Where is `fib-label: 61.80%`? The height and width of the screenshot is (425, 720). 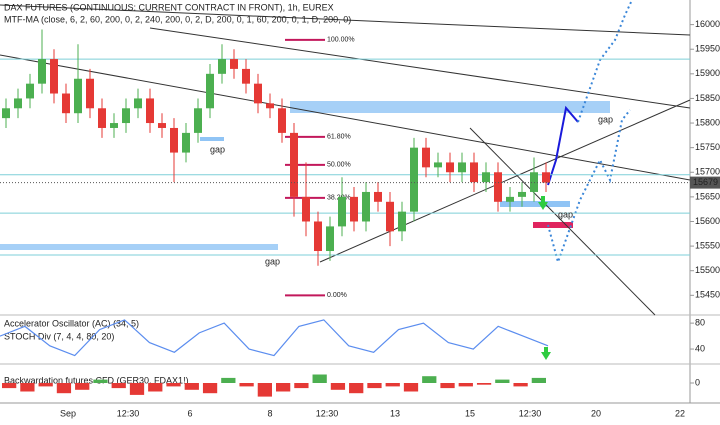
fib-label: 61.80% is located at coordinates (339, 137).